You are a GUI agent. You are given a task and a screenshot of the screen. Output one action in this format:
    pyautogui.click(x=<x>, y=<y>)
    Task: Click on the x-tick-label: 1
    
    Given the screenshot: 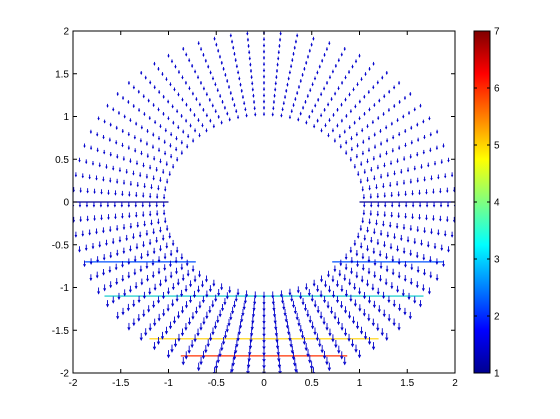 What is the action you would take?
    pyautogui.click(x=360, y=383)
    